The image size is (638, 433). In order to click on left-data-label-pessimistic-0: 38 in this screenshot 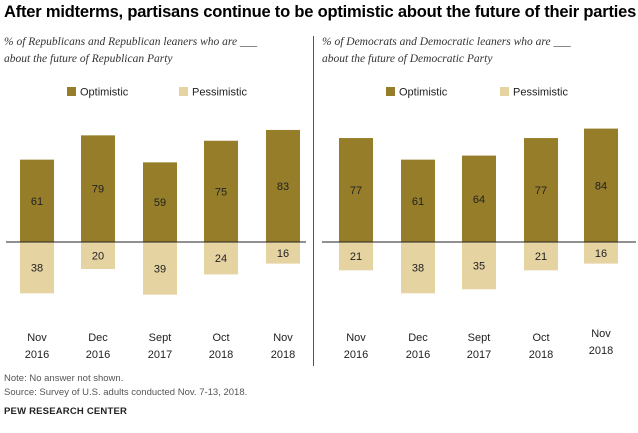, I will do `click(37, 269)`.